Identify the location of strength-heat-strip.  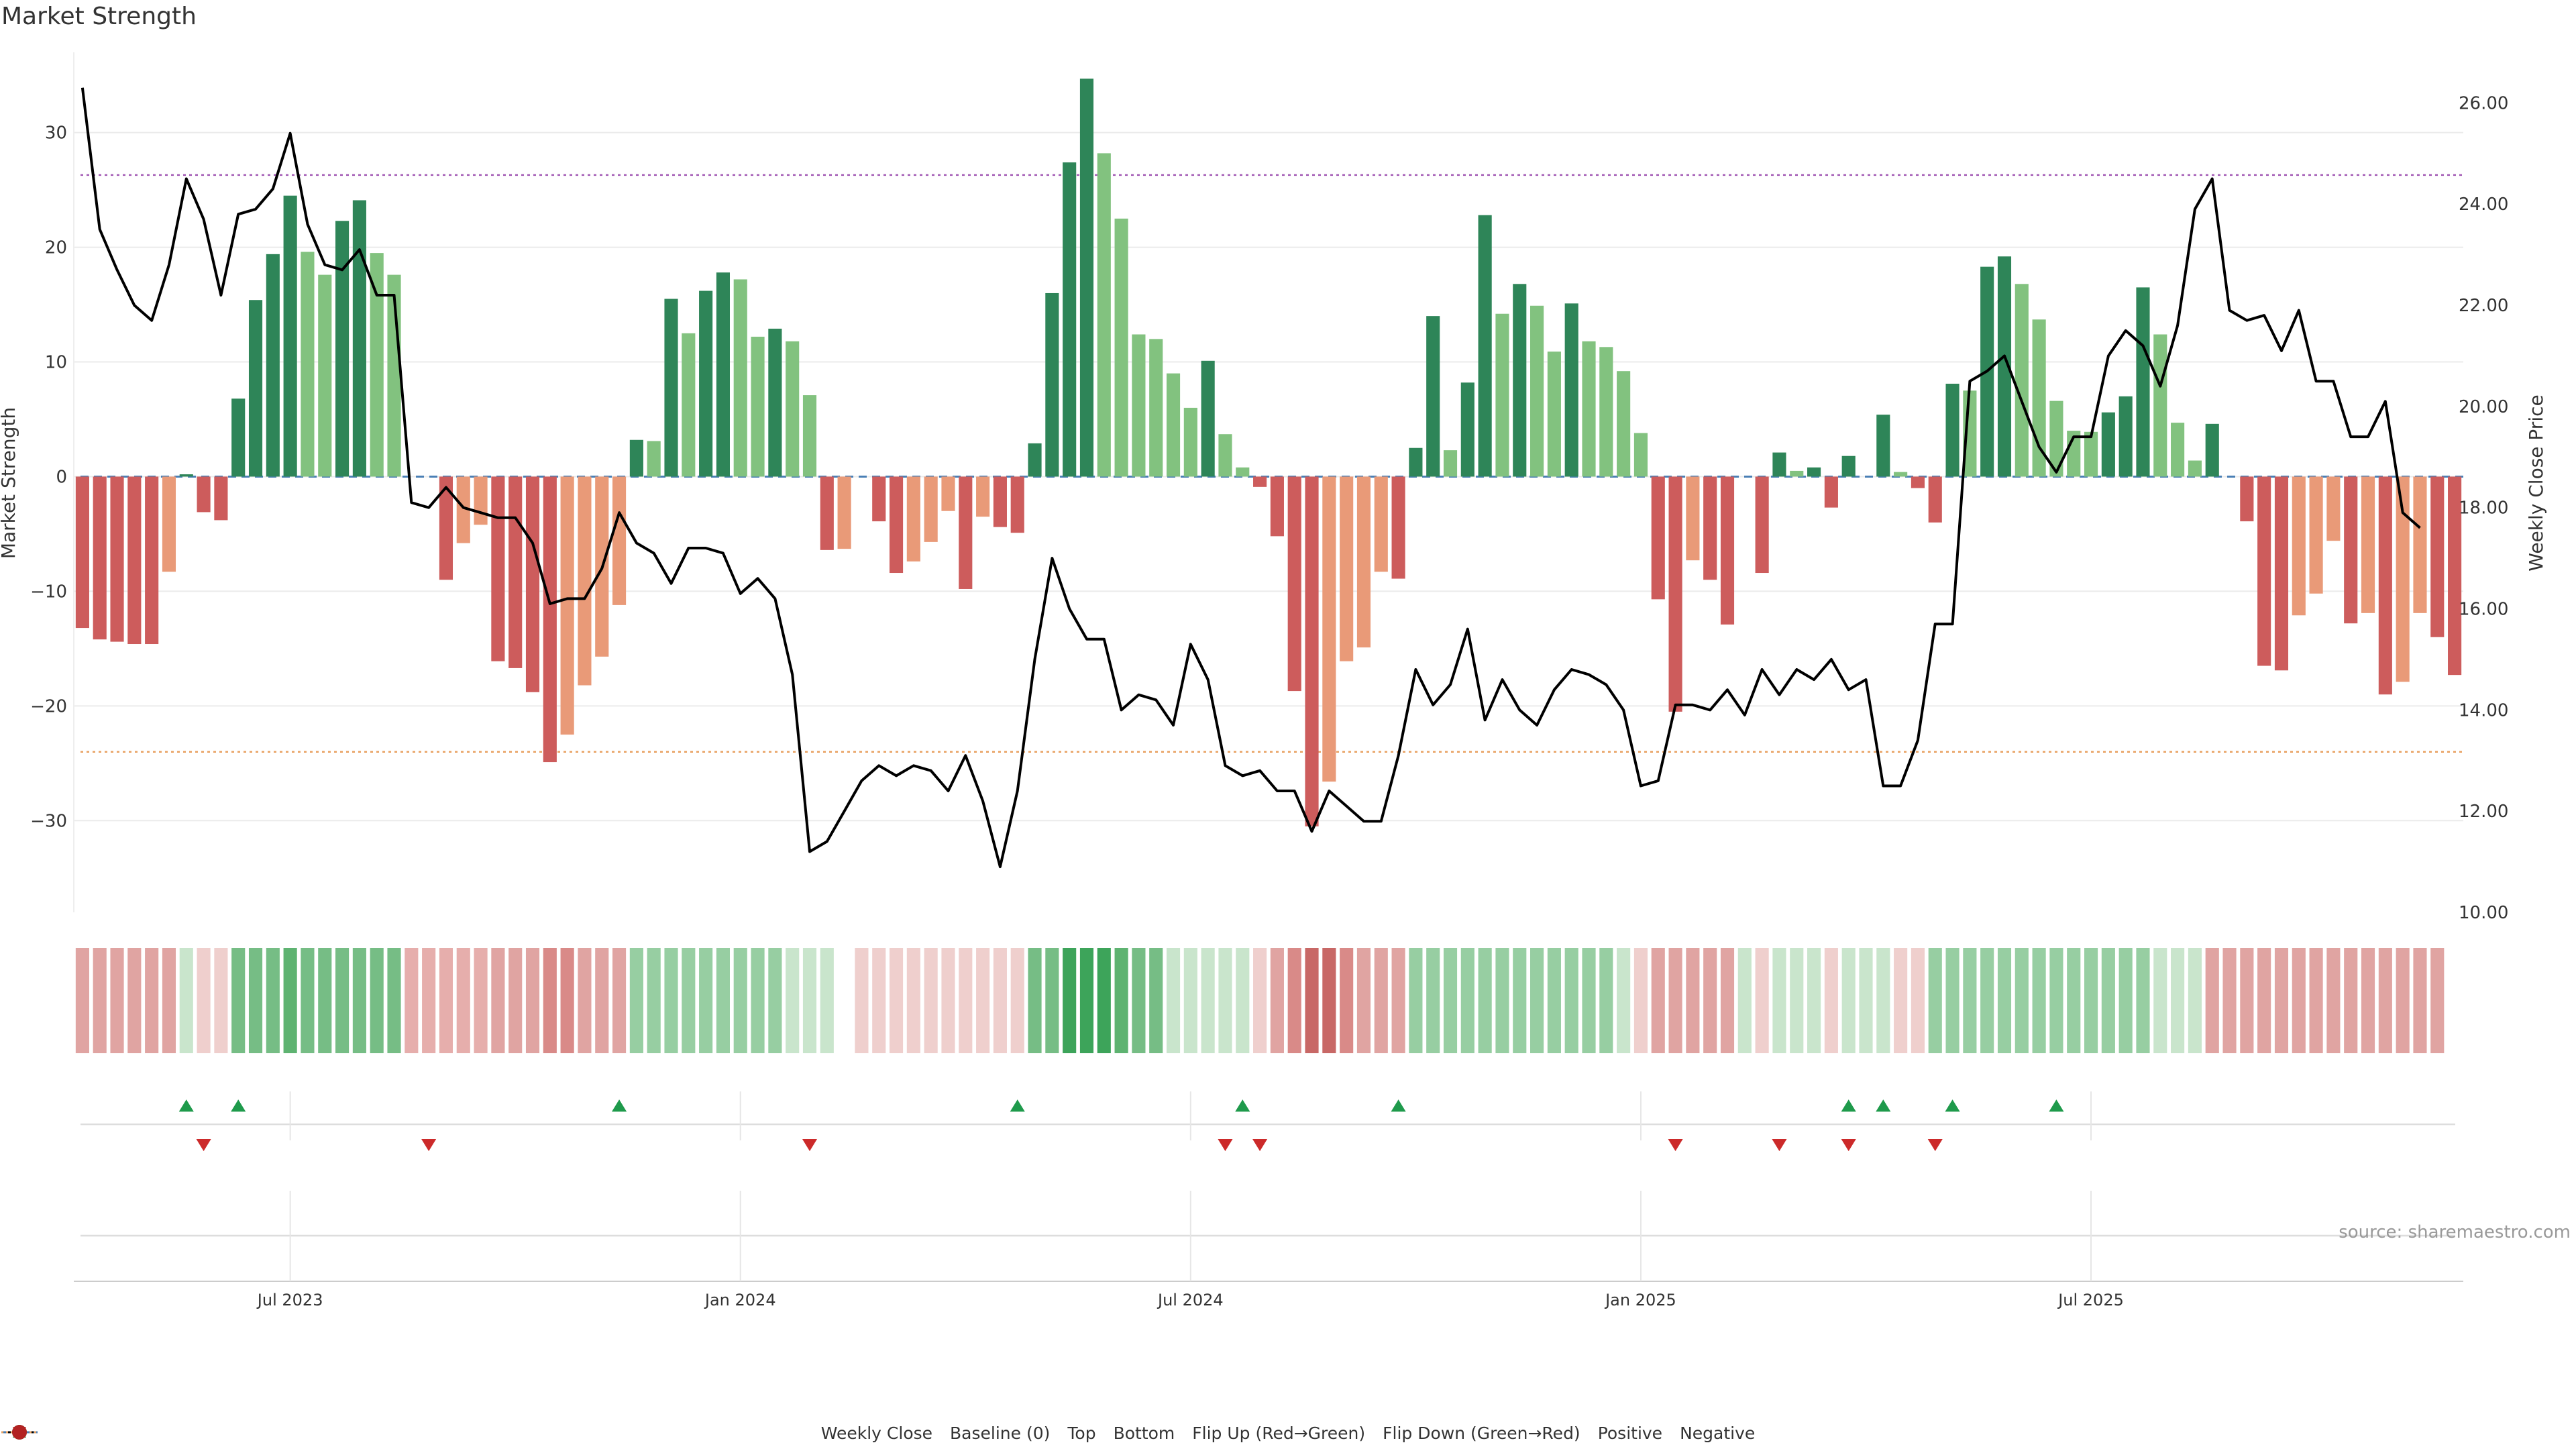
(1260, 1000).